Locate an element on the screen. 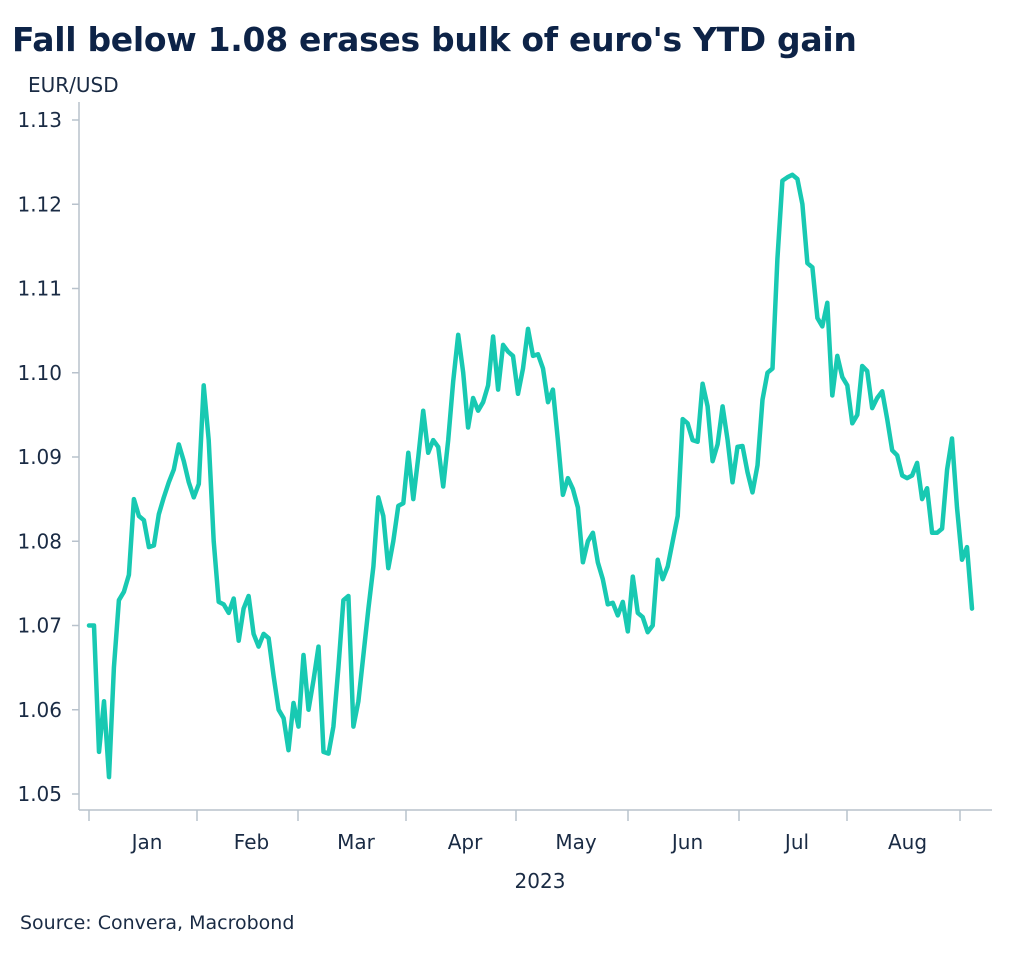 The width and height of the screenshot is (1024, 958). x-tick-label-apr: Apr is located at coordinates (465, 842).